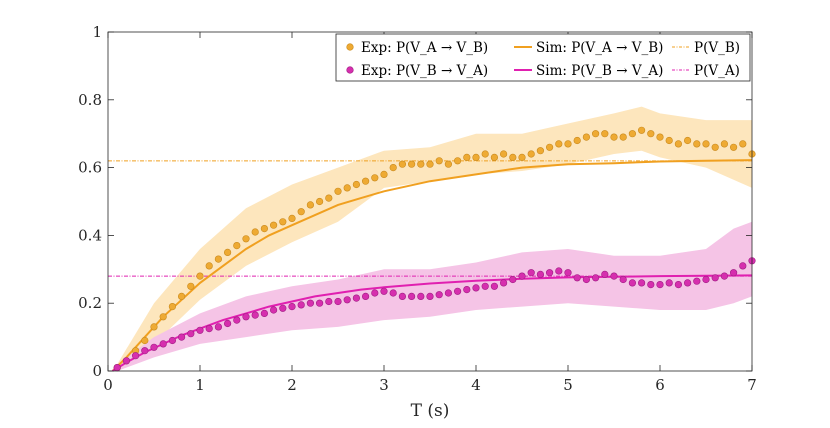 The height and width of the screenshot is (428, 830). Describe the element at coordinates (90, 303) in the screenshot. I see `y-tick-label: 0.2` at that location.